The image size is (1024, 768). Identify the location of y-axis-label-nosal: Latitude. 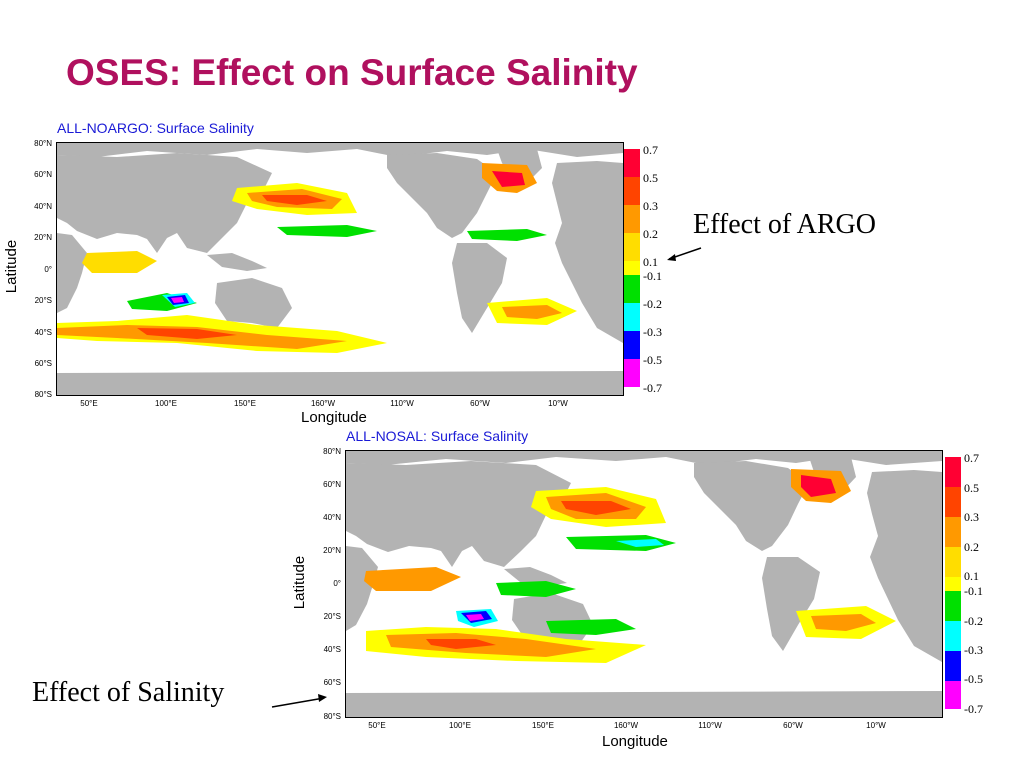
(300, 582).